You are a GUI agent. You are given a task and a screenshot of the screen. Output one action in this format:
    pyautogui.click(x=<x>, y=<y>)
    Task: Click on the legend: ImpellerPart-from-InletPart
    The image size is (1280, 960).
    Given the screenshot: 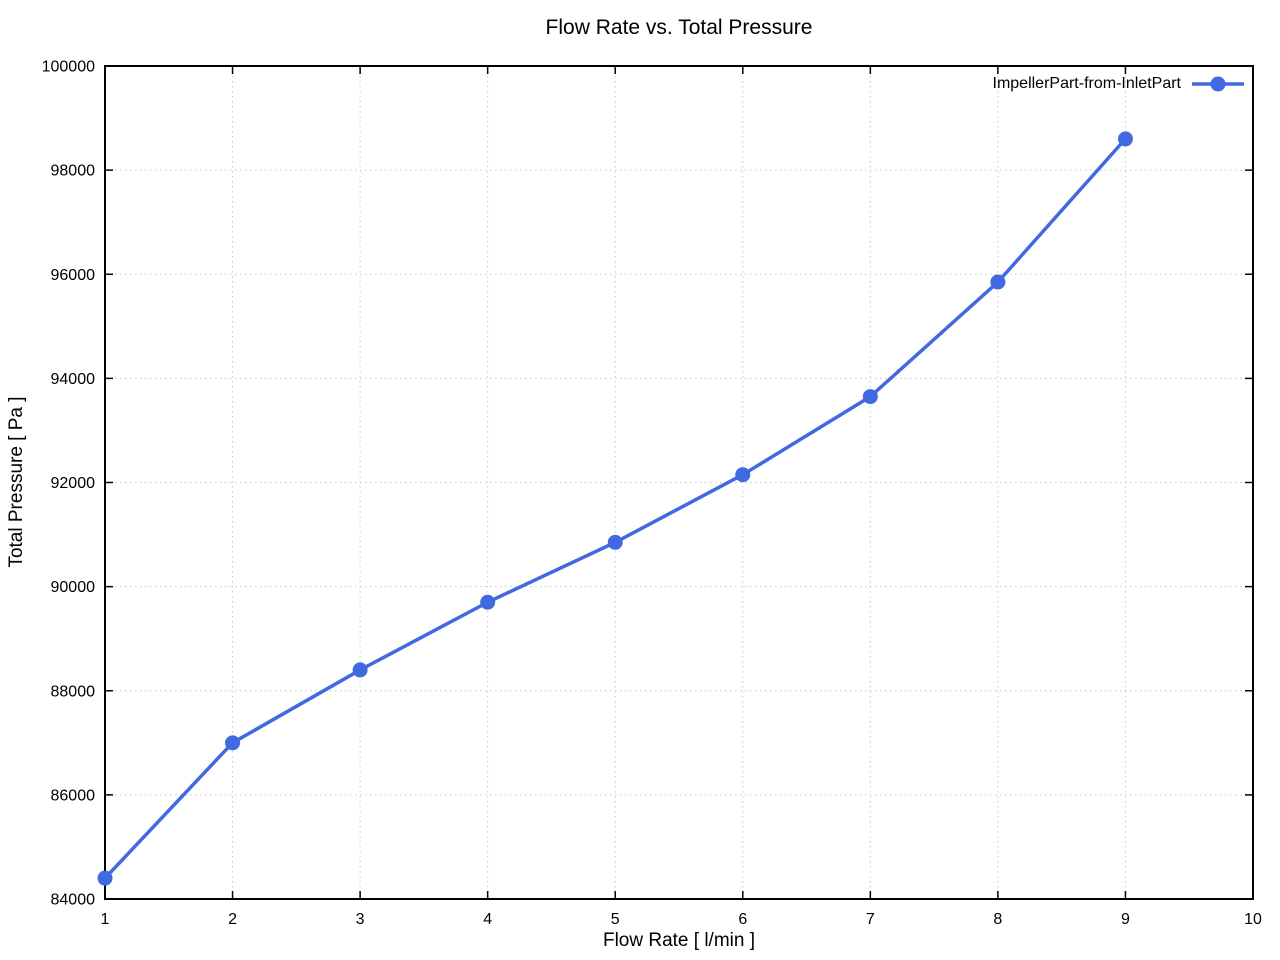 What is the action you would take?
    pyautogui.click(x=1120, y=84)
    